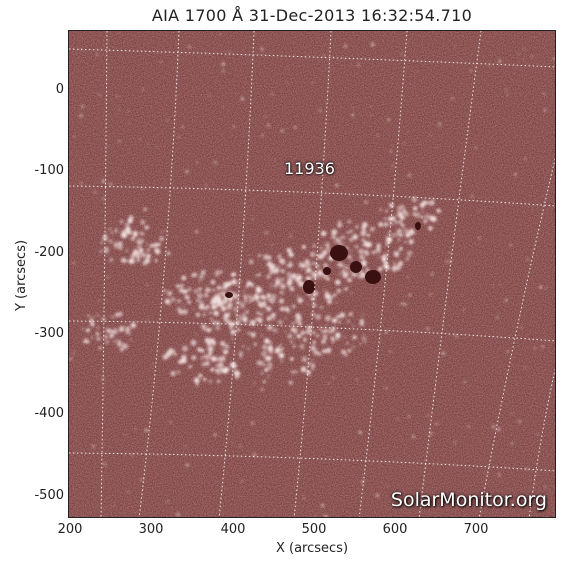  Describe the element at coordinates (312, 196) in the screenshot. I see `latitude-line` at that location.